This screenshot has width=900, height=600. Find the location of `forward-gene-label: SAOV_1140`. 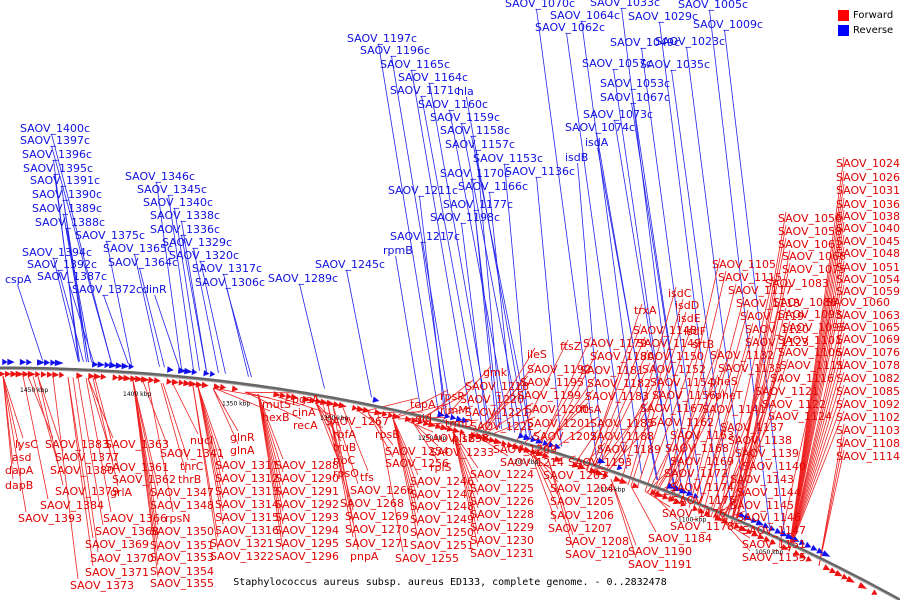

forward-gene-label: SAOV_1140 is located at coordinates (774, 466).